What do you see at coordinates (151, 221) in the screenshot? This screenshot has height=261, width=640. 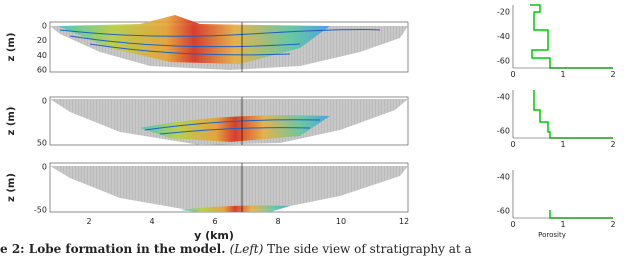 I see `x-tick-label: 4` at bounding box center [151, 221].